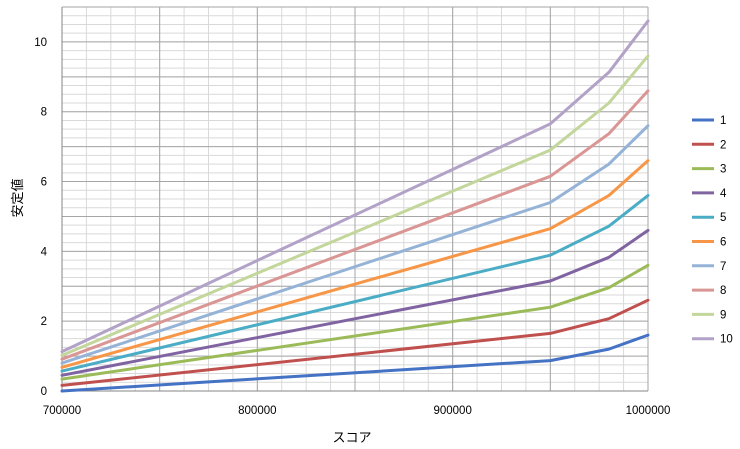 The height and width of the screenshot is (449, 740). I want to click on legend-label-7: 7, so click(723, 267).